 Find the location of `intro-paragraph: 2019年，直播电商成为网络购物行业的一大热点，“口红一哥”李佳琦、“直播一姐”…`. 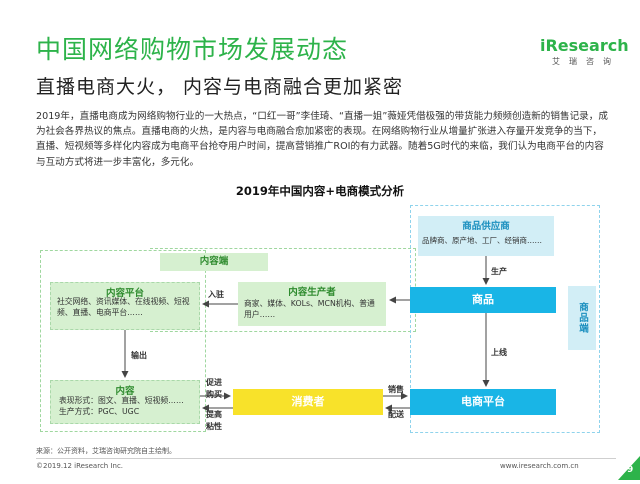

intro-paragraph: 2019年，直播电商成为网络购物行业的一大热点，“口红一哥”李佳琦、“直播一姐”… is located at coordinates (322, 139).